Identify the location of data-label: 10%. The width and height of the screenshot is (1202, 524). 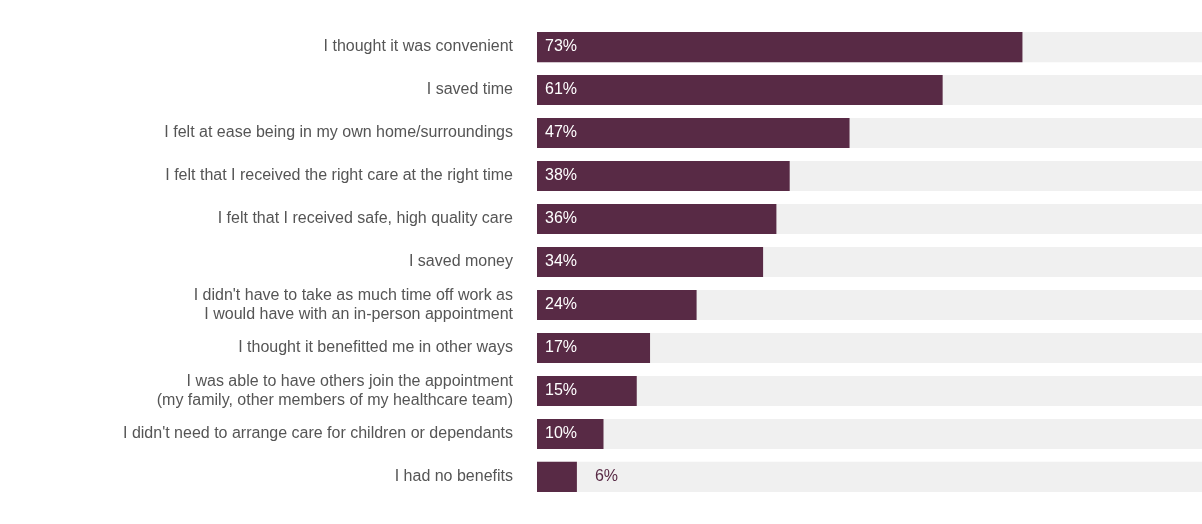
(561, 433).